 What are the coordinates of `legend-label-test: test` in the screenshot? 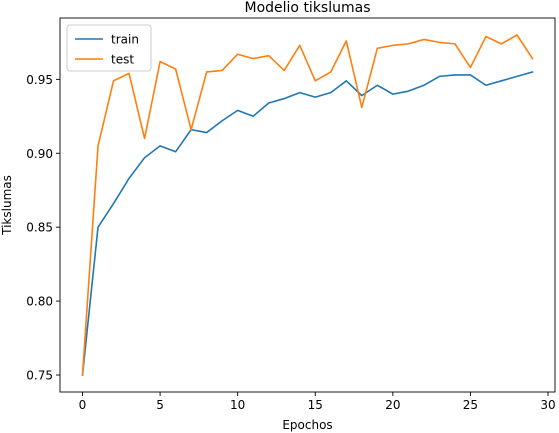 It's located at (122, 60).